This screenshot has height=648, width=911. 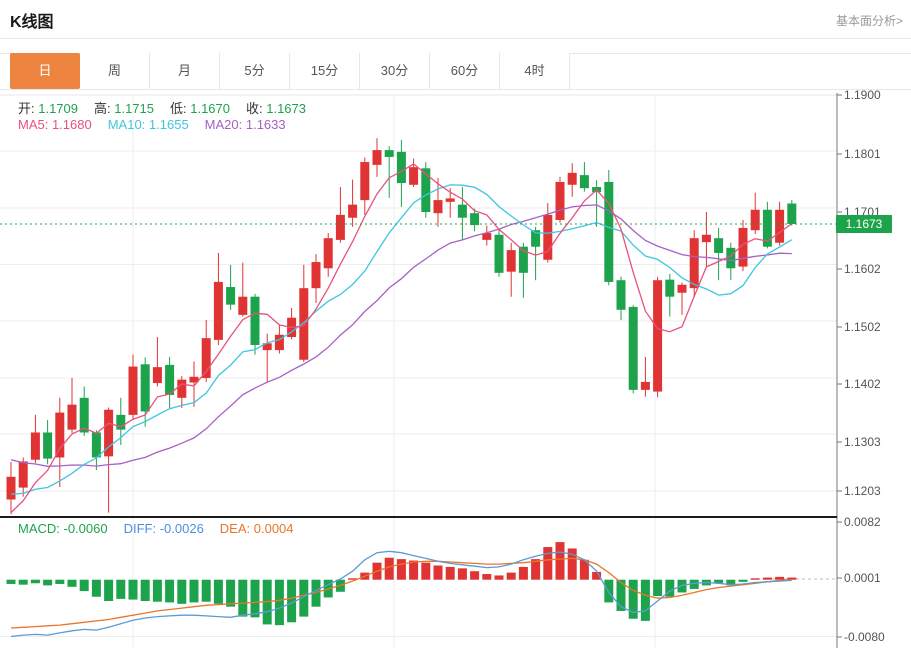 What do you see at coordinates (255, 71) in the screenshot?
I see `tab-5分: 5分` at bounding box center [255, 71].